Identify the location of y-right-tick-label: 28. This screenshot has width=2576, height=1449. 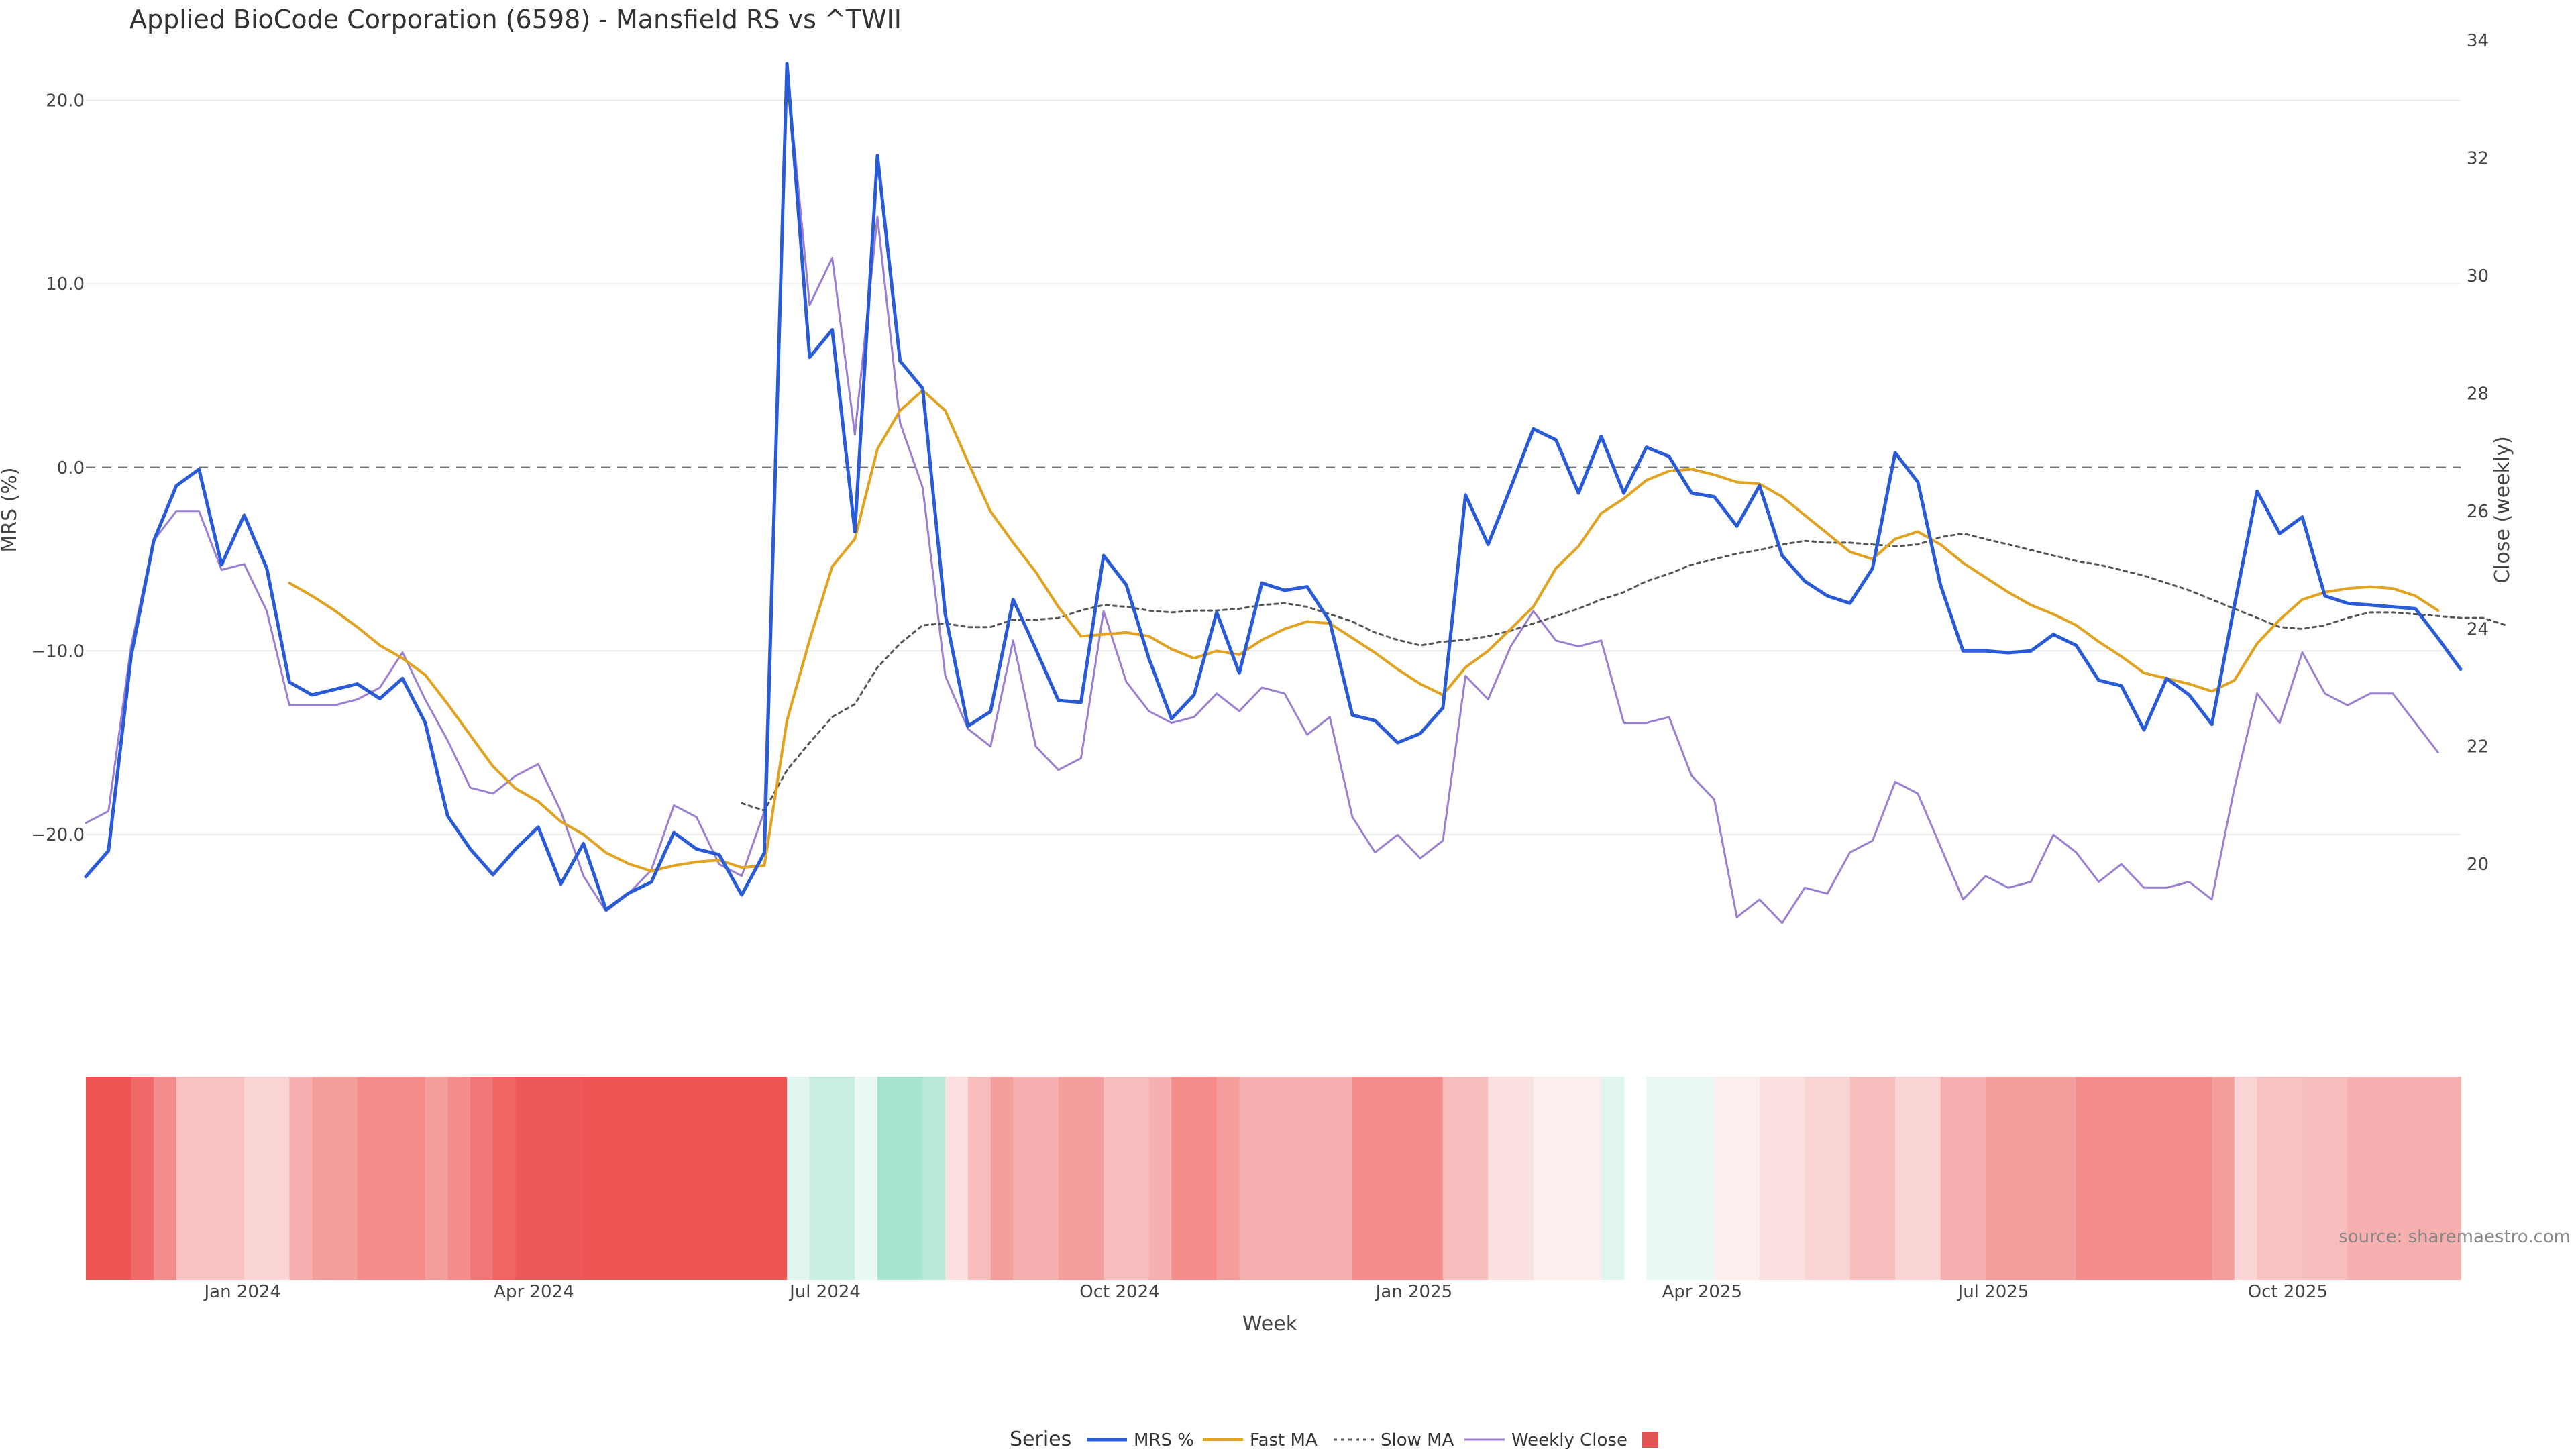
(2478, 394).